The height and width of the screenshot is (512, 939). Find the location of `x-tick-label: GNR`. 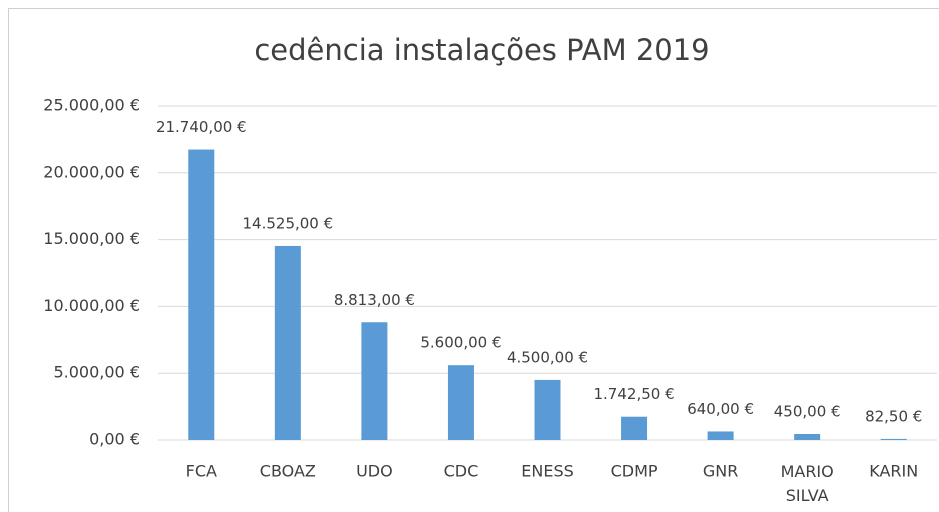

x-tick-label: GNR is located at coordinates (720, 471).